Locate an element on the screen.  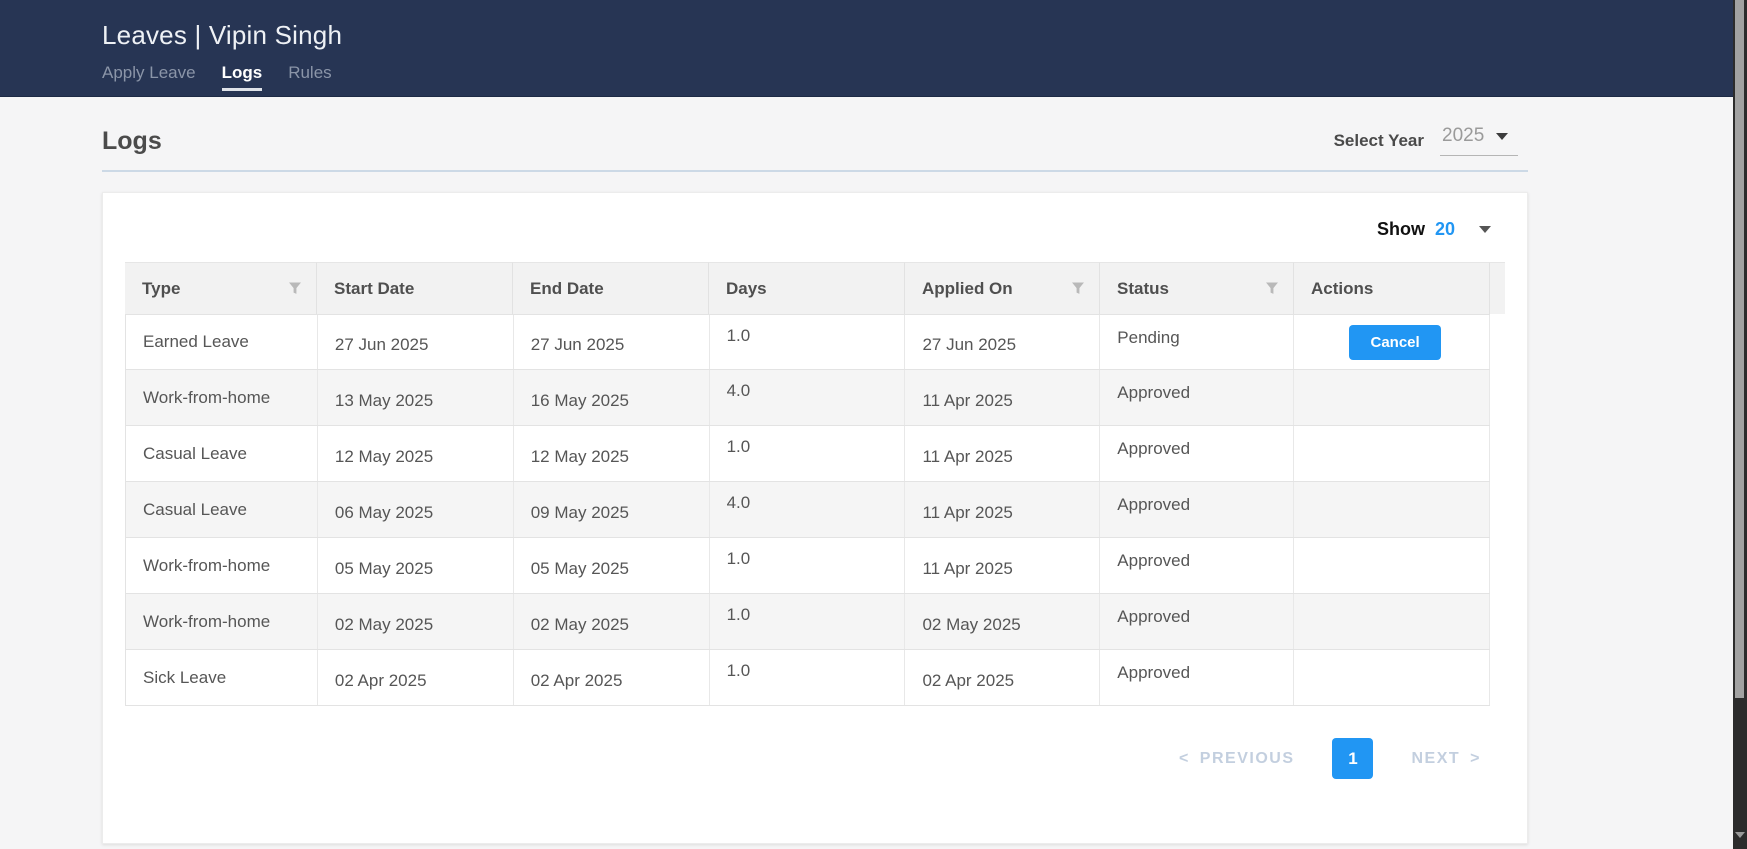
heading-row: Logs Select Year 2025 is located at coordinates (815, 134).